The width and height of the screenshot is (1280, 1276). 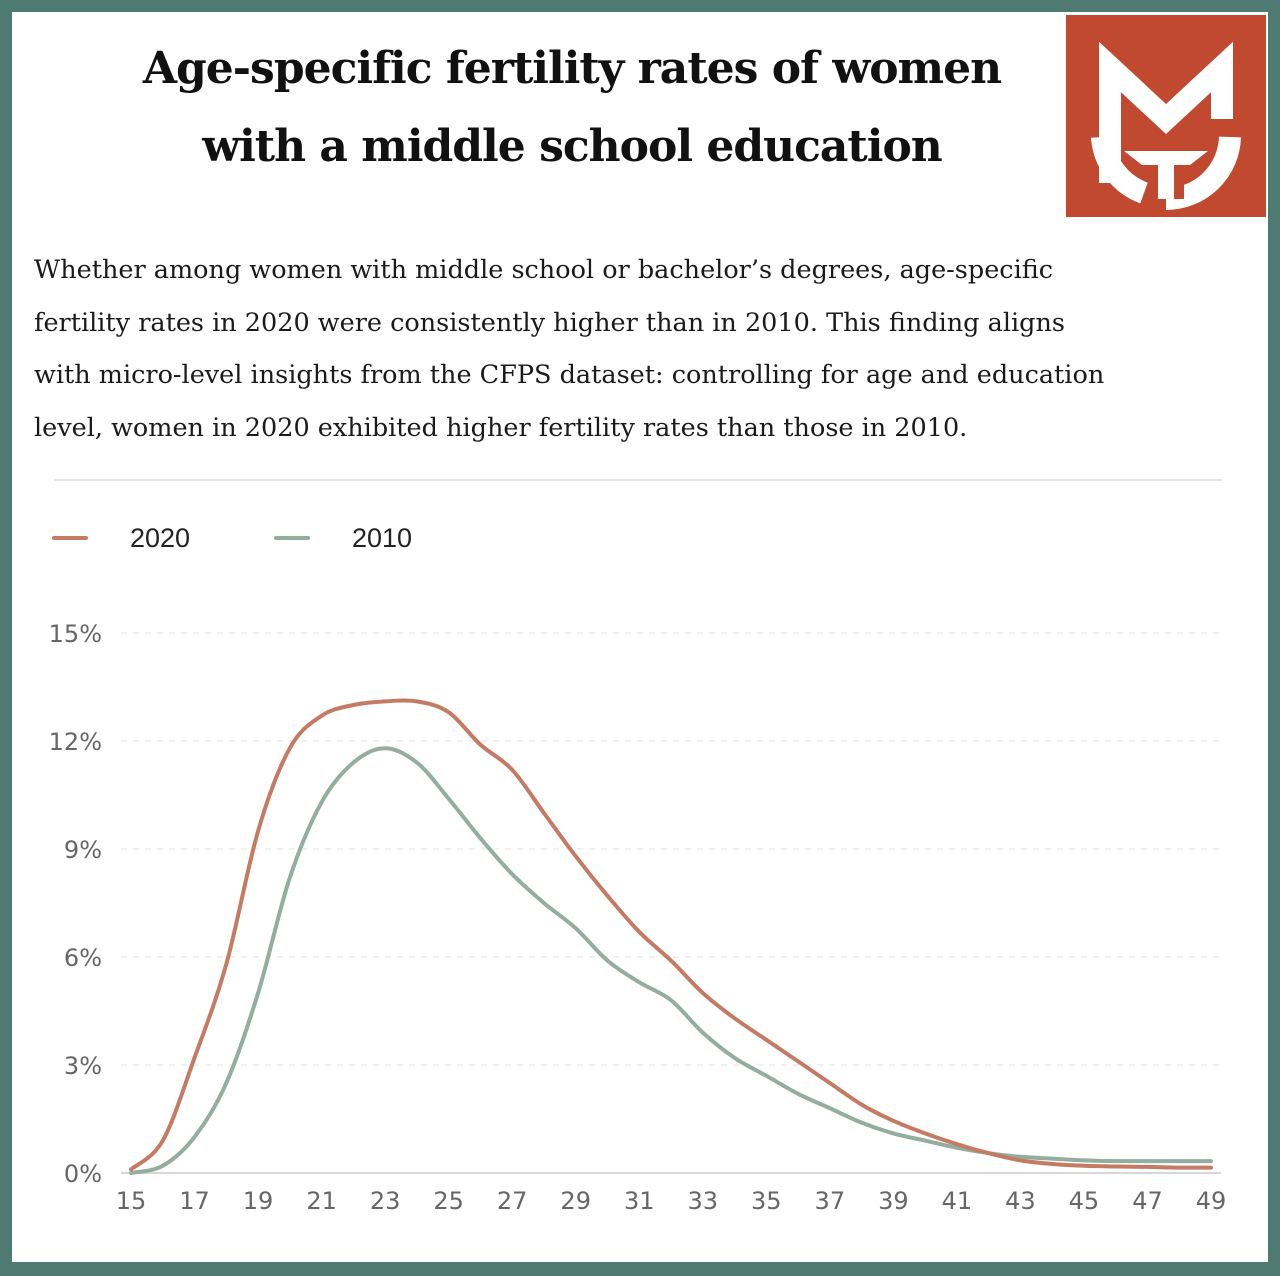 What do you see at coordinates (83, 1066) in the screenshot?
I see `y-tick-label: 3%` at bounding box center [83, 1066].